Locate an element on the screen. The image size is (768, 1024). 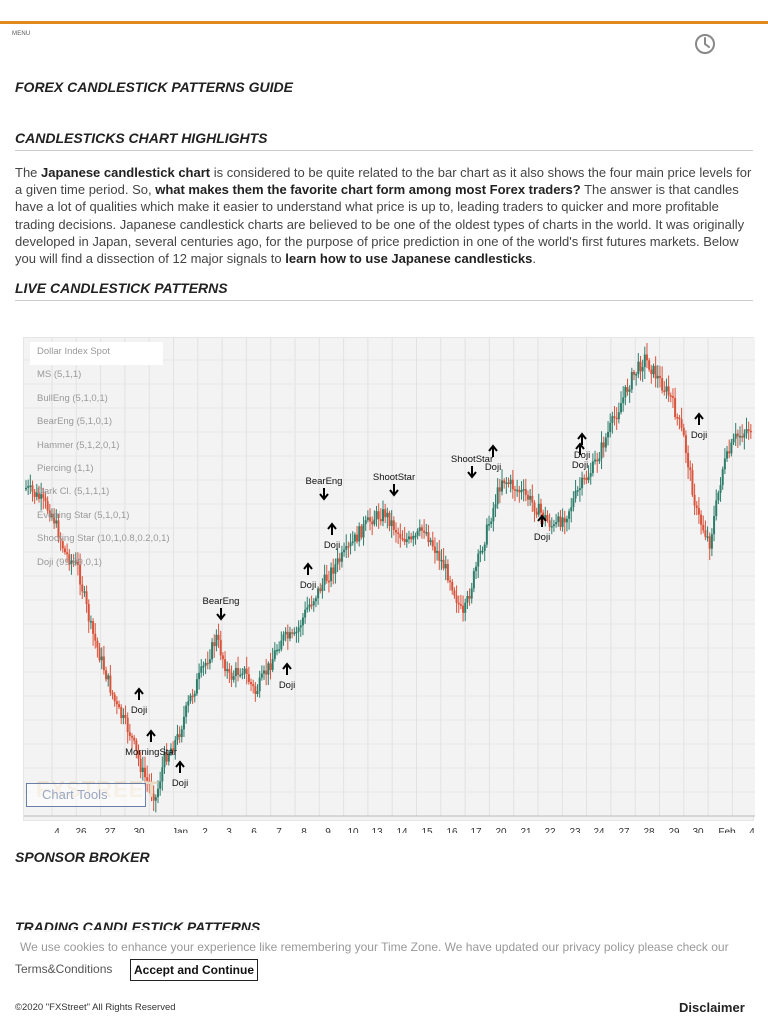
live-patterns-heading: LIVE CANDLESTICK PATTERNS is located at coordinates (384, 290).